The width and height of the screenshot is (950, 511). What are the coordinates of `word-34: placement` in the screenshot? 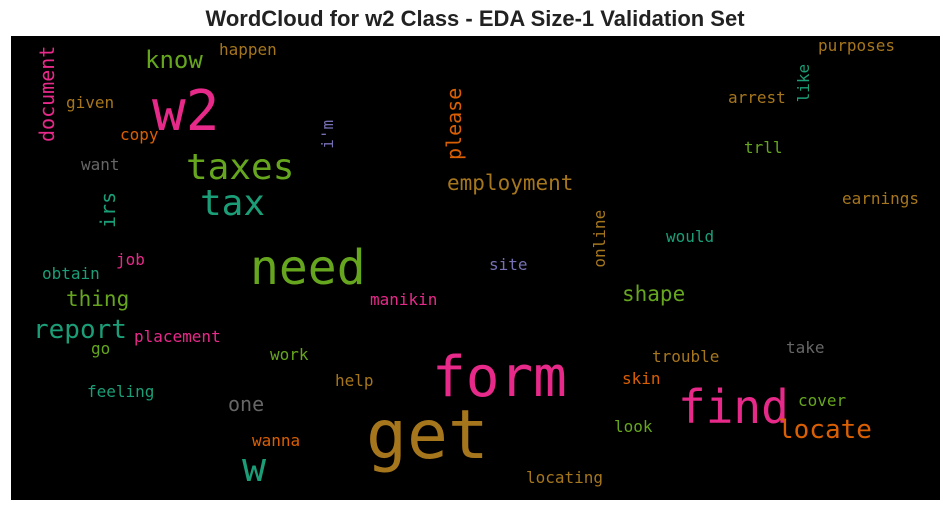 It's located at (177, 336).